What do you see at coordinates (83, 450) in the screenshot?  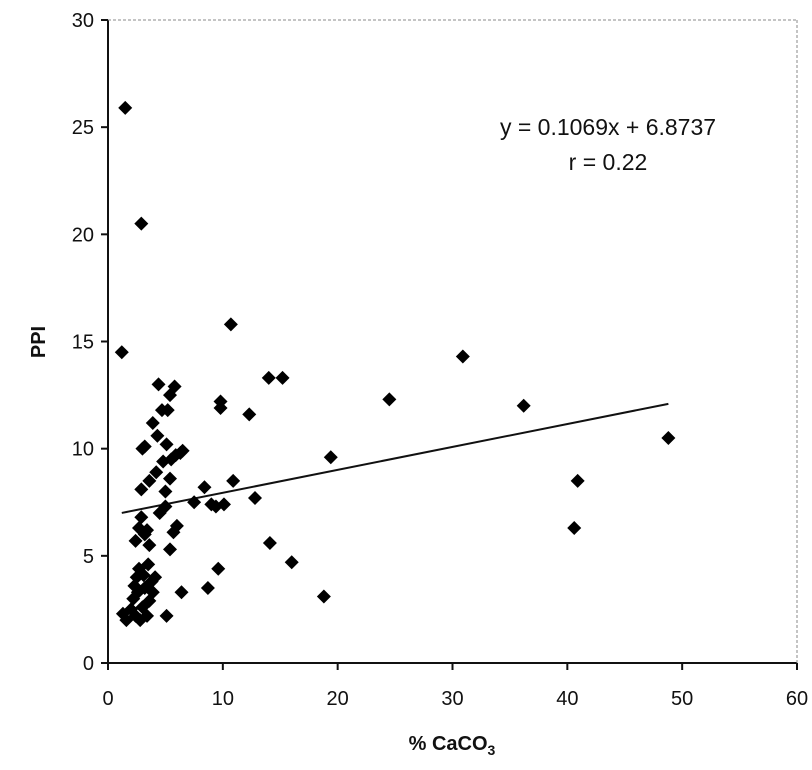 I see `y-tick-label: 10` at bounding box center [83, 450].